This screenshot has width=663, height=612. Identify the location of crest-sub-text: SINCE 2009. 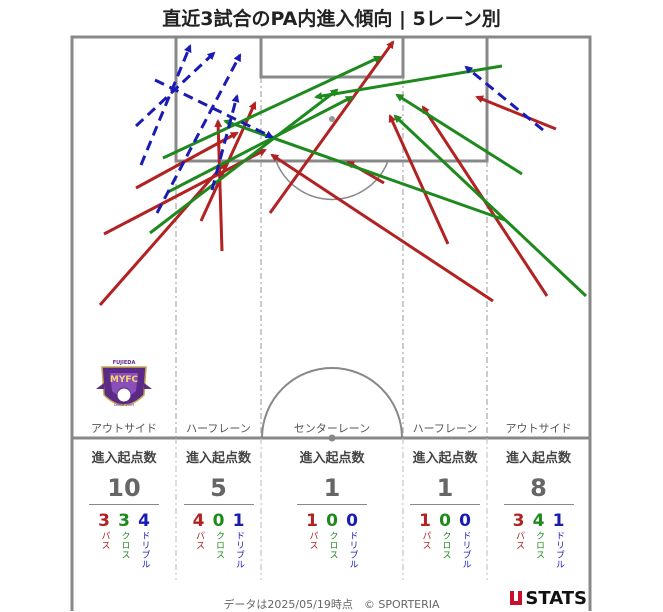
(124, 405).